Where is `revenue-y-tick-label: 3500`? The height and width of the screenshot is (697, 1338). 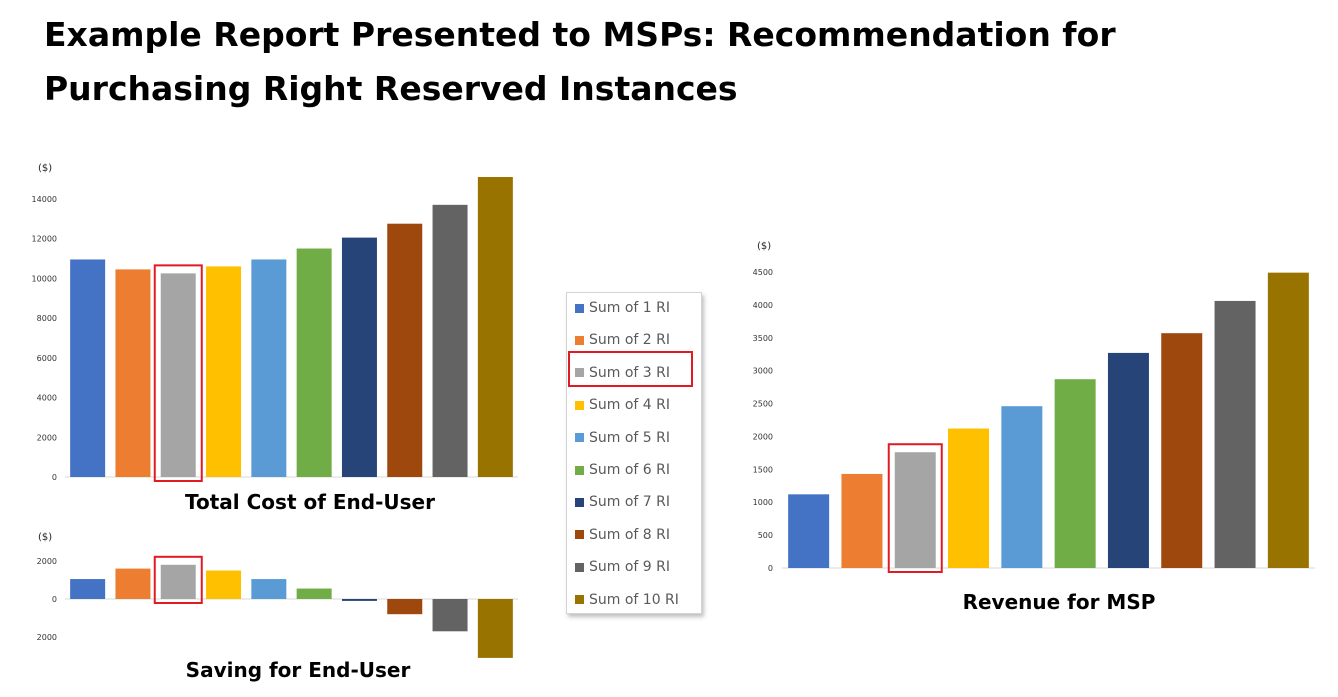
revenue-y-tick-label: 3500 is located at coordinates (763, 338).